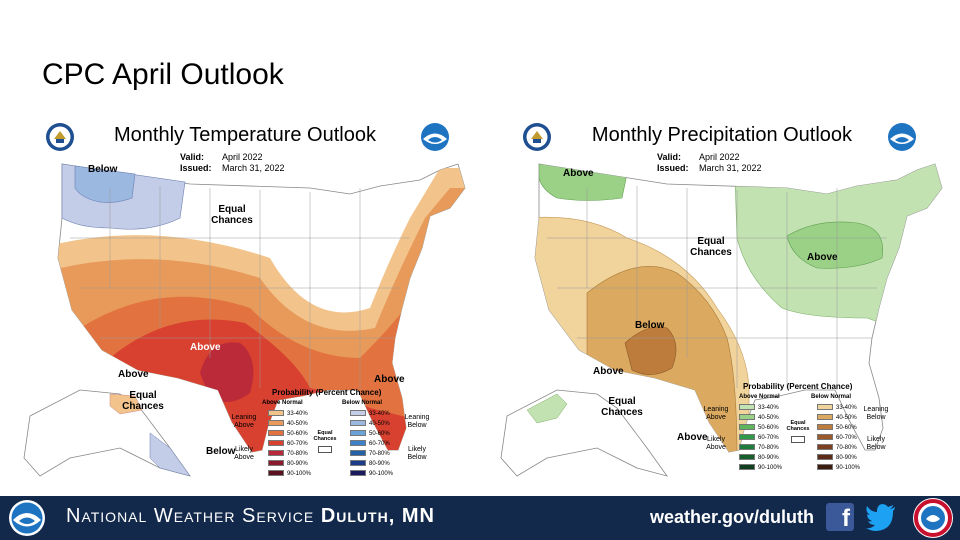 The height and width of the screenshot is (540, 960). Describe the element at coordinates (722, 135) in the screenshot. I see `precipitation-map-title: Monthly Precipitation Outlook` at that location.